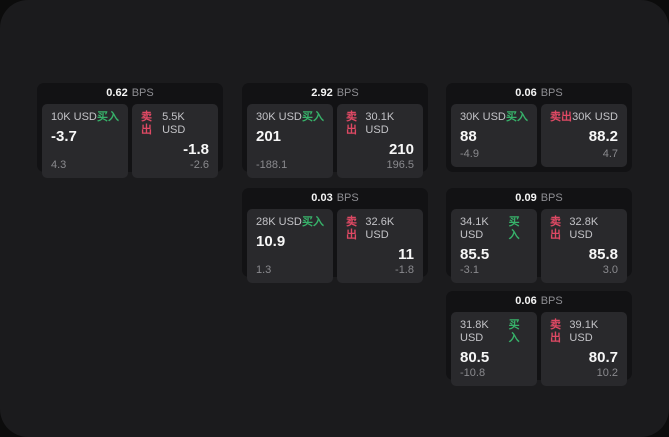 The image size is (669, 437). What do you see at coordinates (117, 93) in the screenshot?
I see `bps-value: 0.62` at bounding box center [117, 93].